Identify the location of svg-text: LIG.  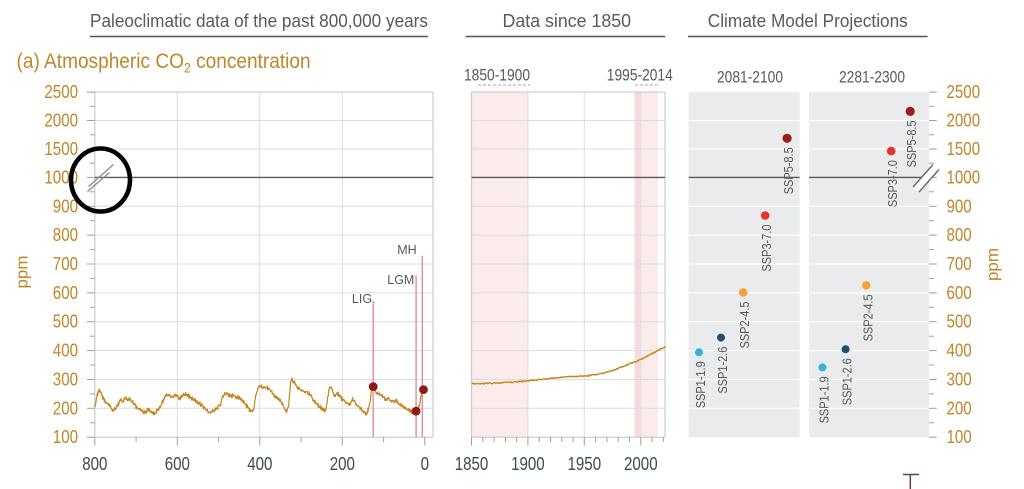
(362, 299).